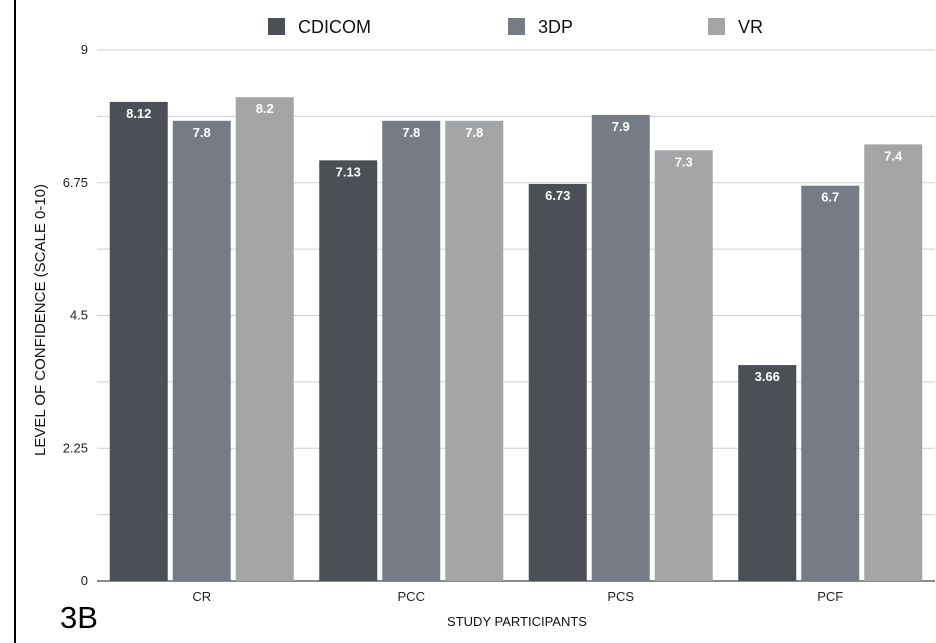  What do you see at coordinates (557, 195) in the screenshot?
I see `bar-value-label: 6.73` at bounding box center [557, 195].